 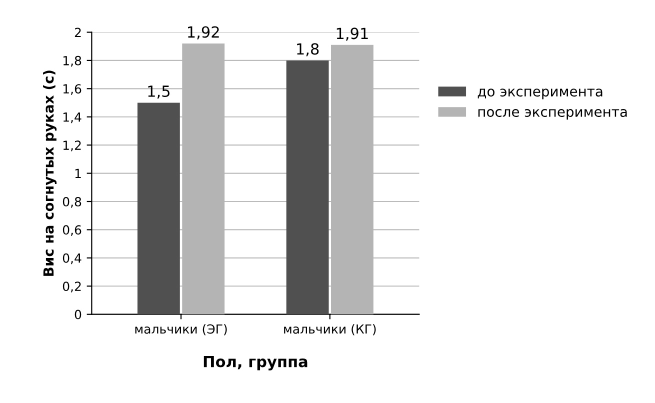 What do you see at coordinates (77, 32) in the screenshot?
I see `y-tick-label: 2` at bounding box center [77, 32].